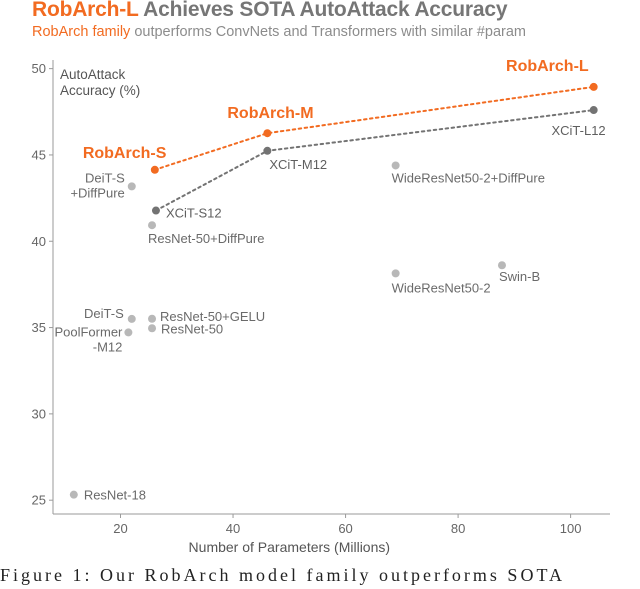  What do you see at coordinates (212, 316) in the screenshot?
I see `point-label: ResNet-50+GELU` at bounding box center [212, 316].